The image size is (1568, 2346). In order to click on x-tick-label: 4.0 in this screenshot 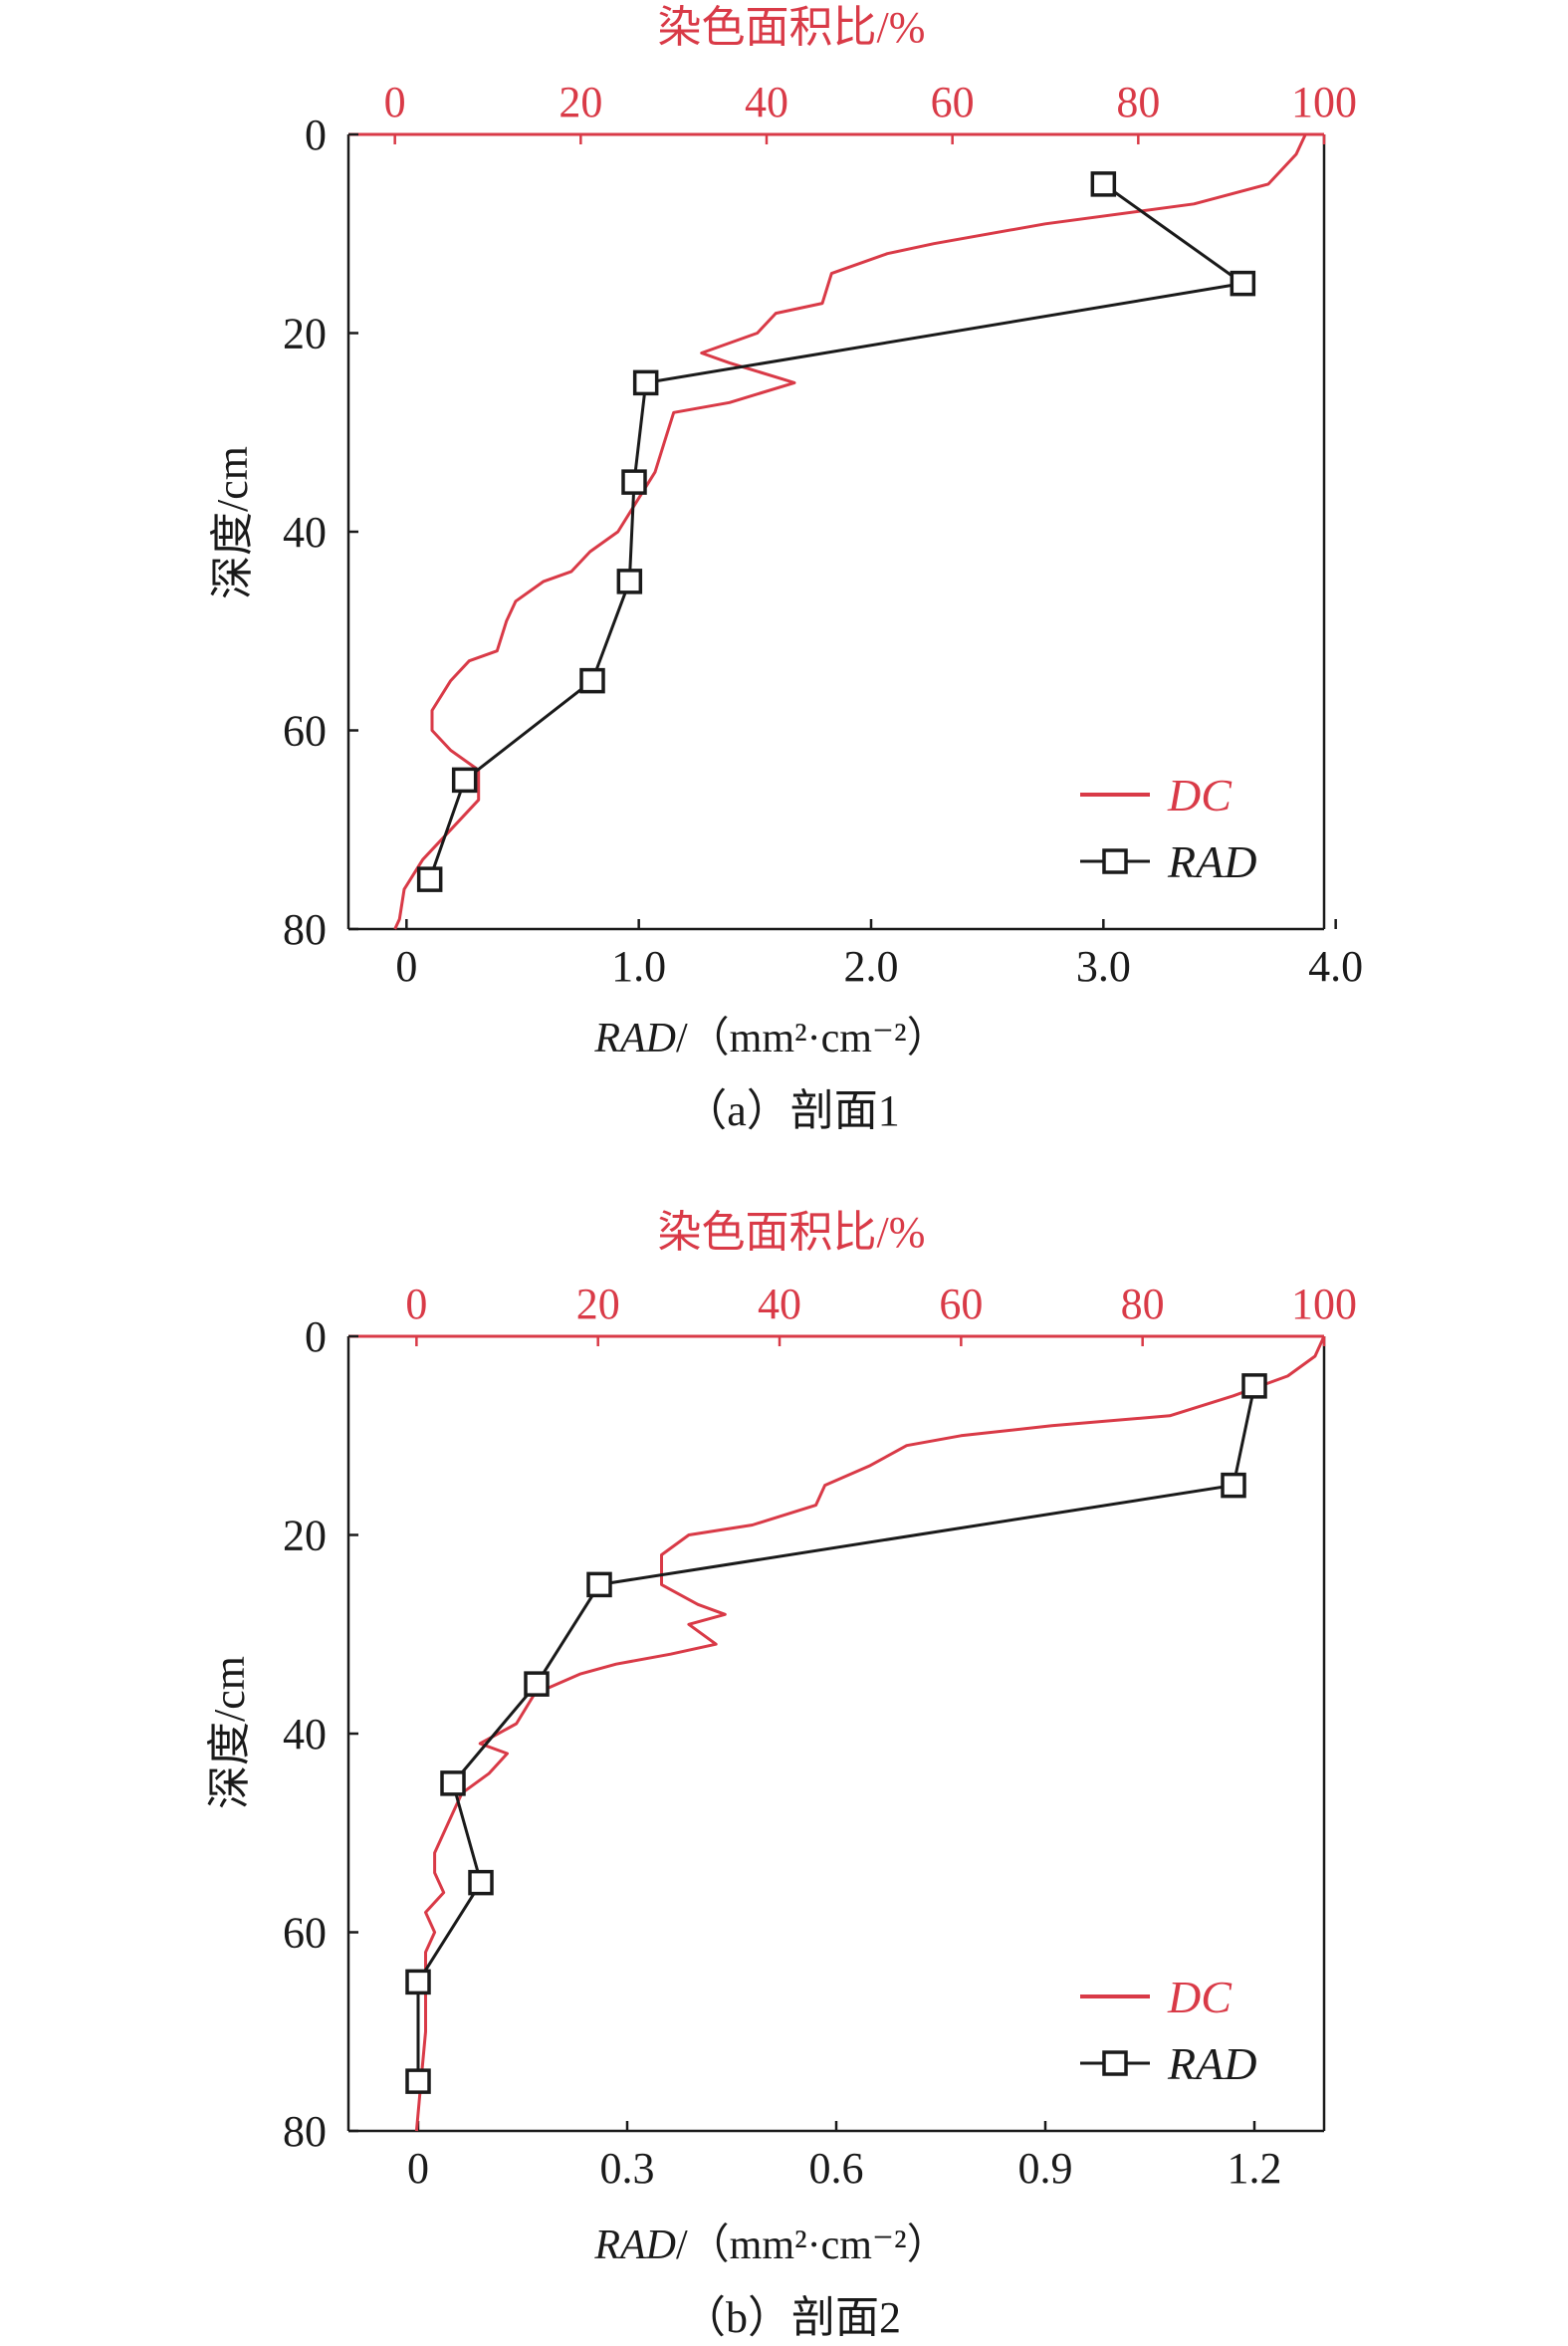, I will do `click(1335, 967)`.